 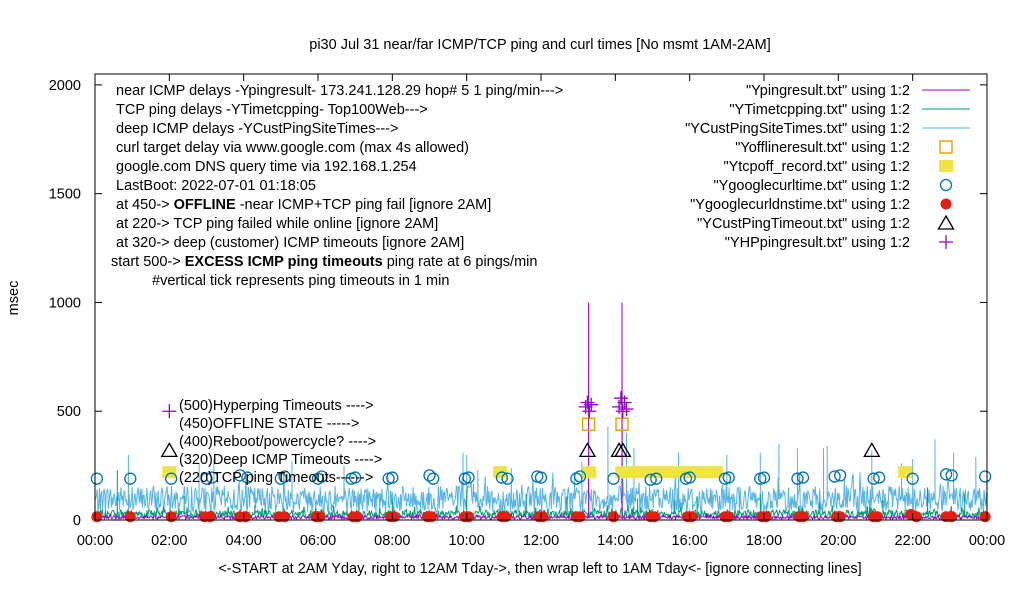 I want to click on x-tick-label: 20:00, so click(x=838, y=541).